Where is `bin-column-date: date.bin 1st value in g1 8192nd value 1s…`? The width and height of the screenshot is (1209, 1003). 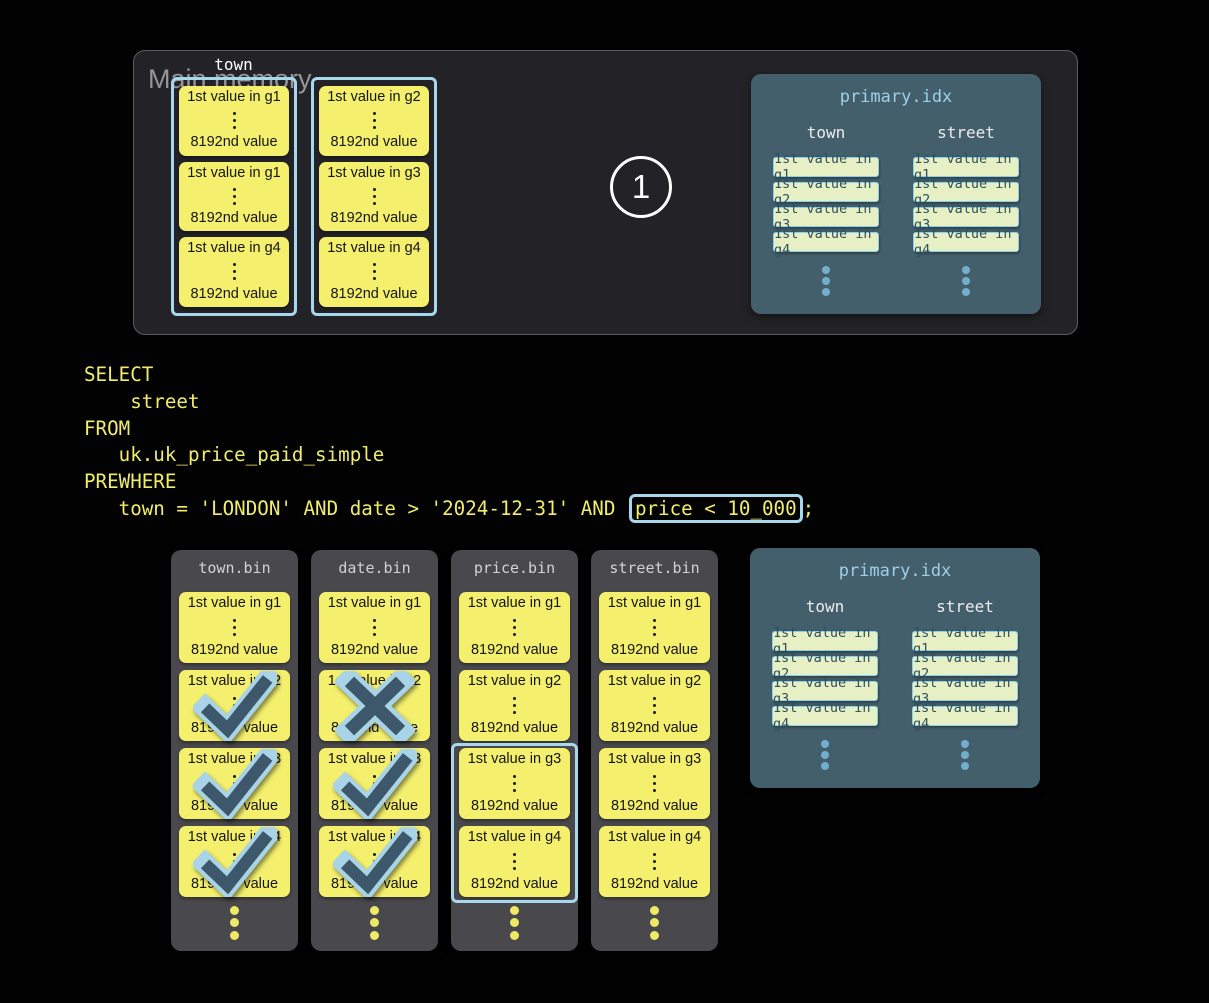
bin-column-date: date.bin 1st value in g1 8192nd value 1s… is located at coordinates (374, 750).